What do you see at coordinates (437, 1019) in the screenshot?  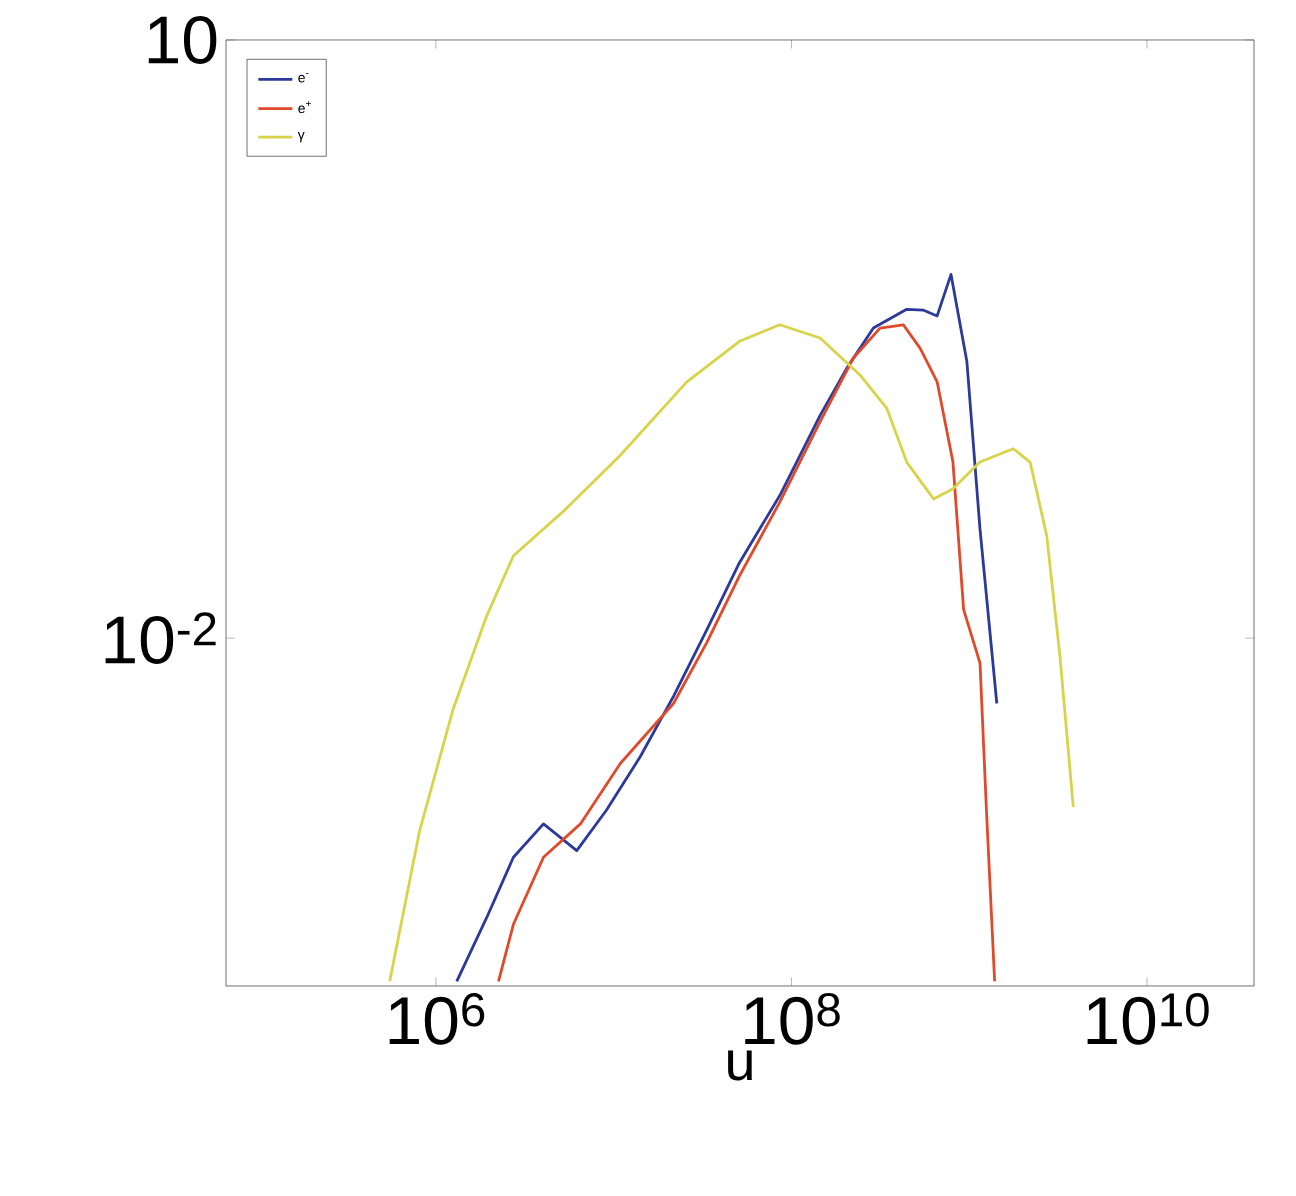 I see `x-tick-label: 10$^{6}$` at bounding box center [437, 1019].